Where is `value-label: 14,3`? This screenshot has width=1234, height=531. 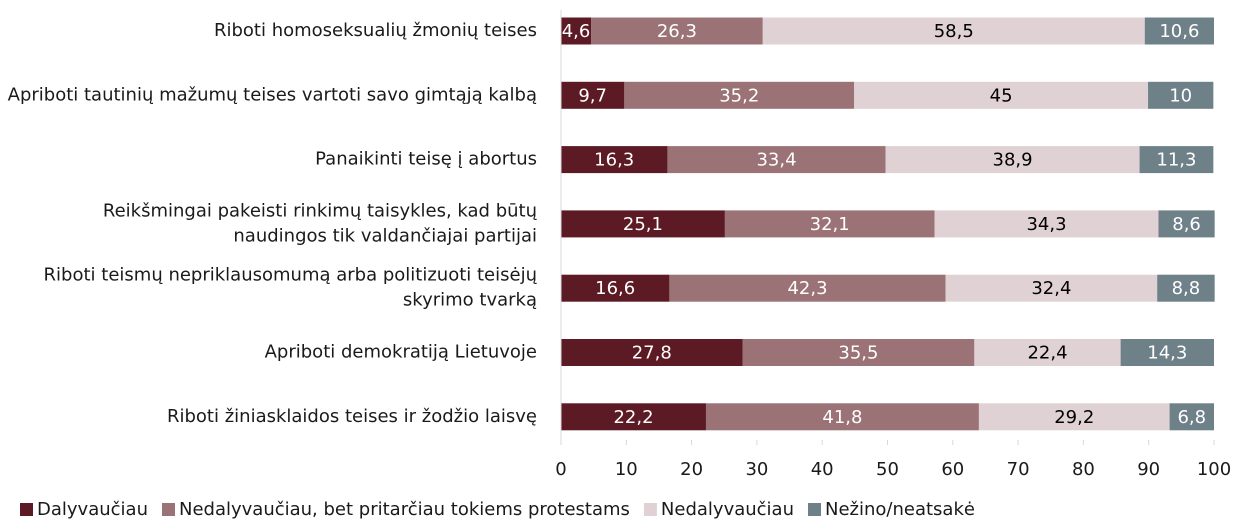
value-label: 14,3 is located at coordinates (1167, 353).